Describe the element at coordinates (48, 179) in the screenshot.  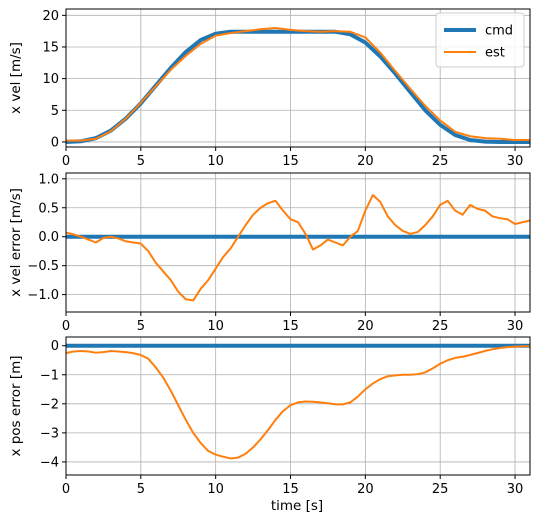
I see `y-tick-label: 1.0` at that location.